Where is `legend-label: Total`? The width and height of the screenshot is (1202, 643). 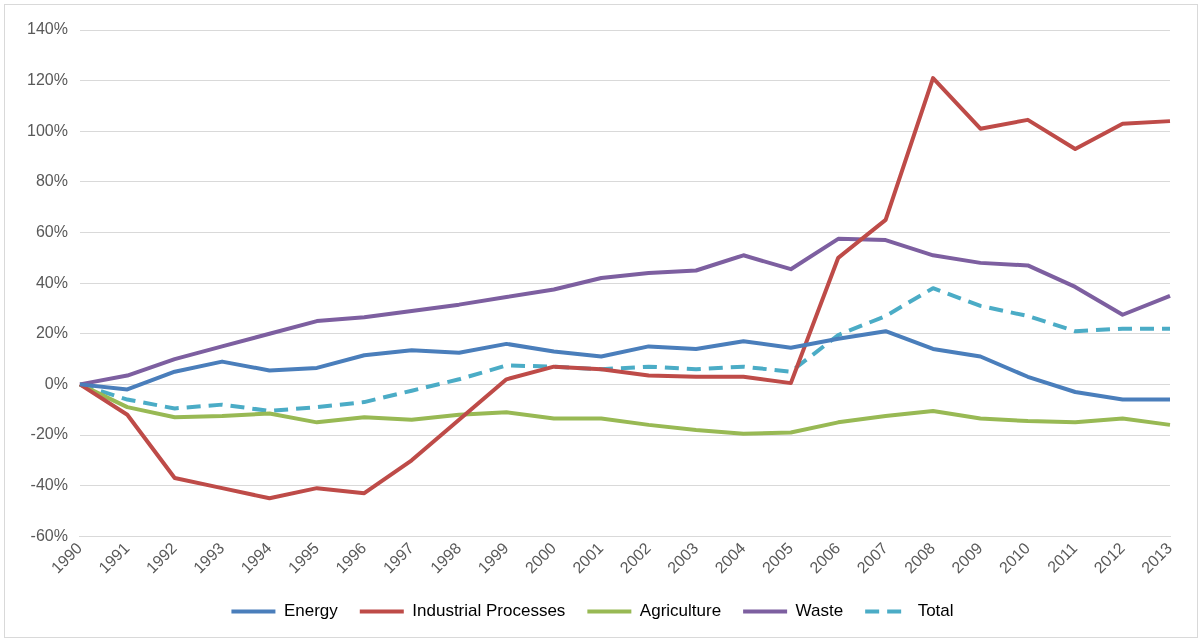 legend-label: Total is located at coordinates (935, 611).